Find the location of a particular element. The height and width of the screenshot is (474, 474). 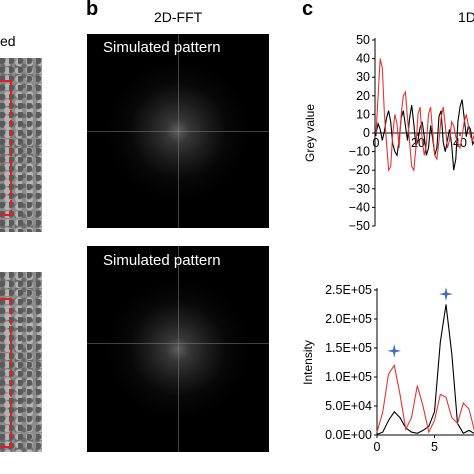

panel-c-letter: c is located at coordinates (308, 10).